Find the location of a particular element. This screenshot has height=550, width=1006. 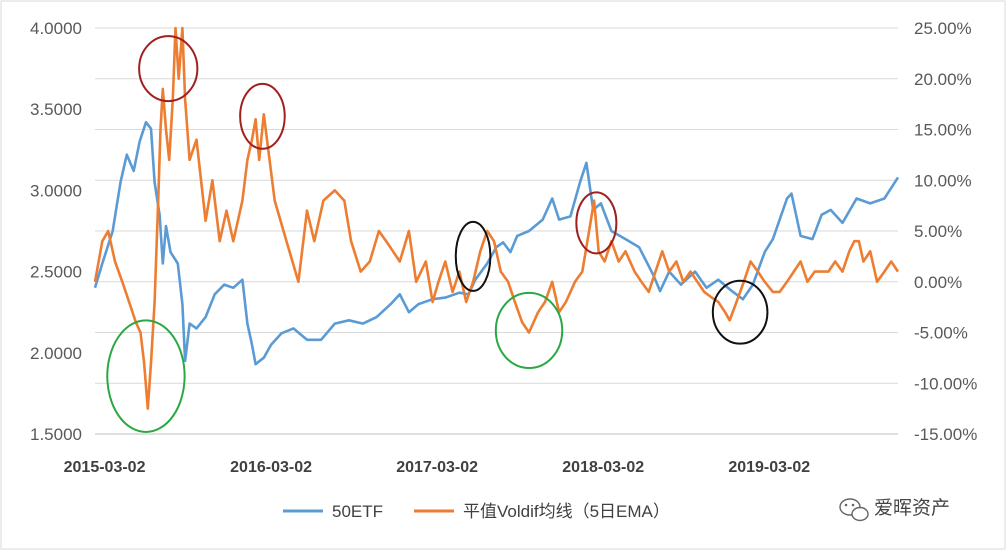

wechat-bubble-icon is located at coordinates (854, 510).